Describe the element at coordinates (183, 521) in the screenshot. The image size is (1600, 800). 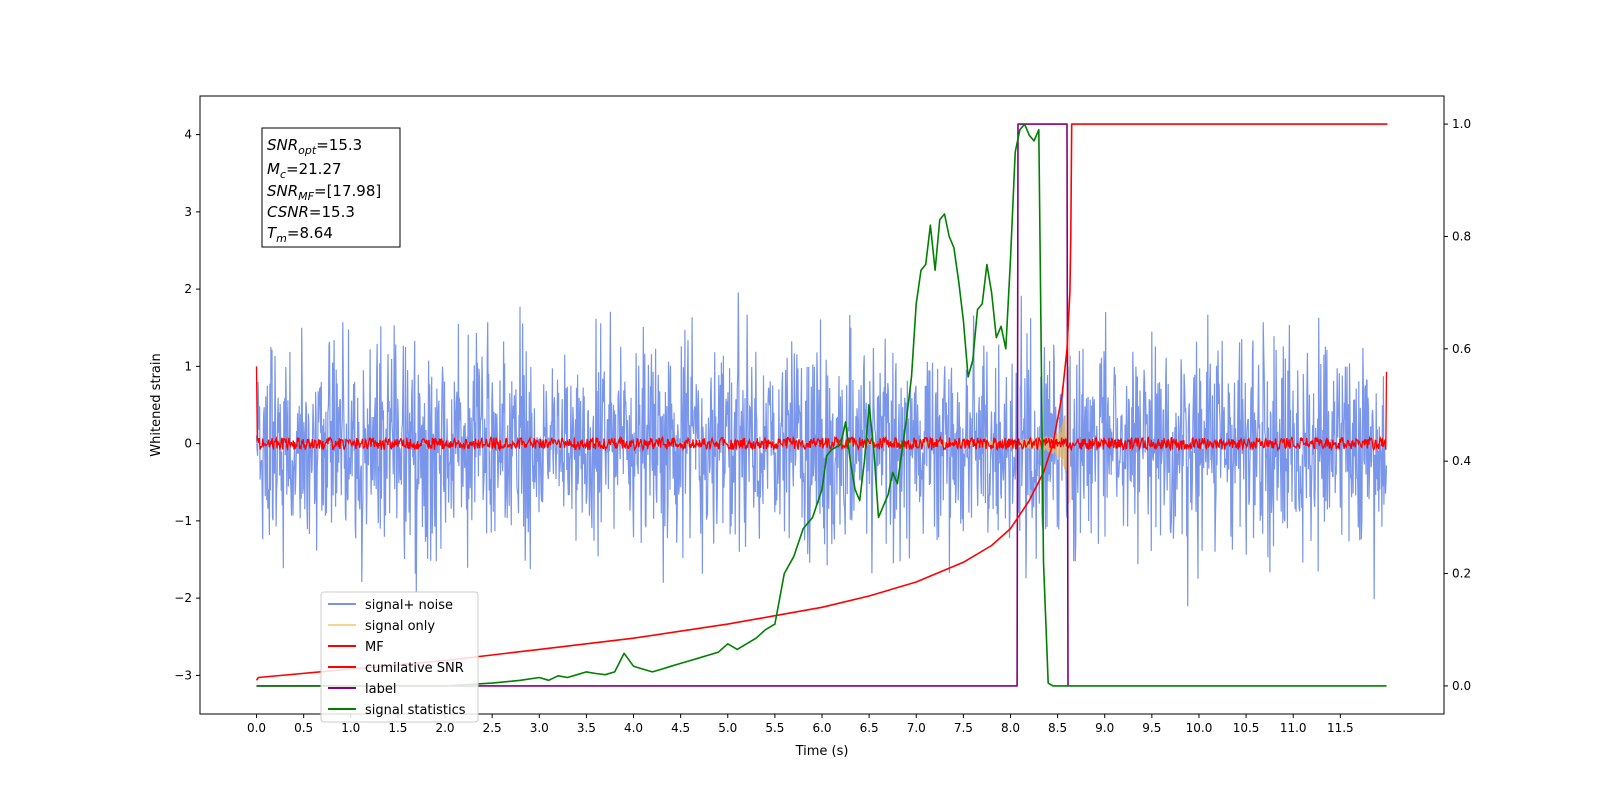
I see `y-tick-label: −1` at that location.